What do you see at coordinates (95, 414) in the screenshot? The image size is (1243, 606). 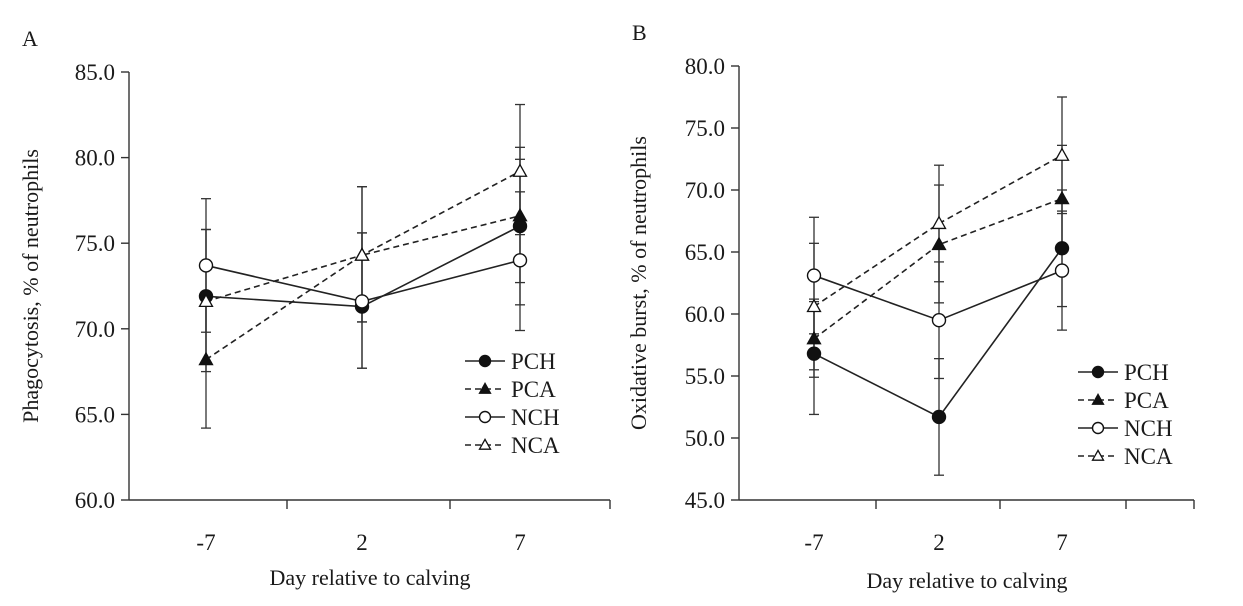 I see `panel-a-y-tick-label: 65.0` at bounding box center [95, 414].